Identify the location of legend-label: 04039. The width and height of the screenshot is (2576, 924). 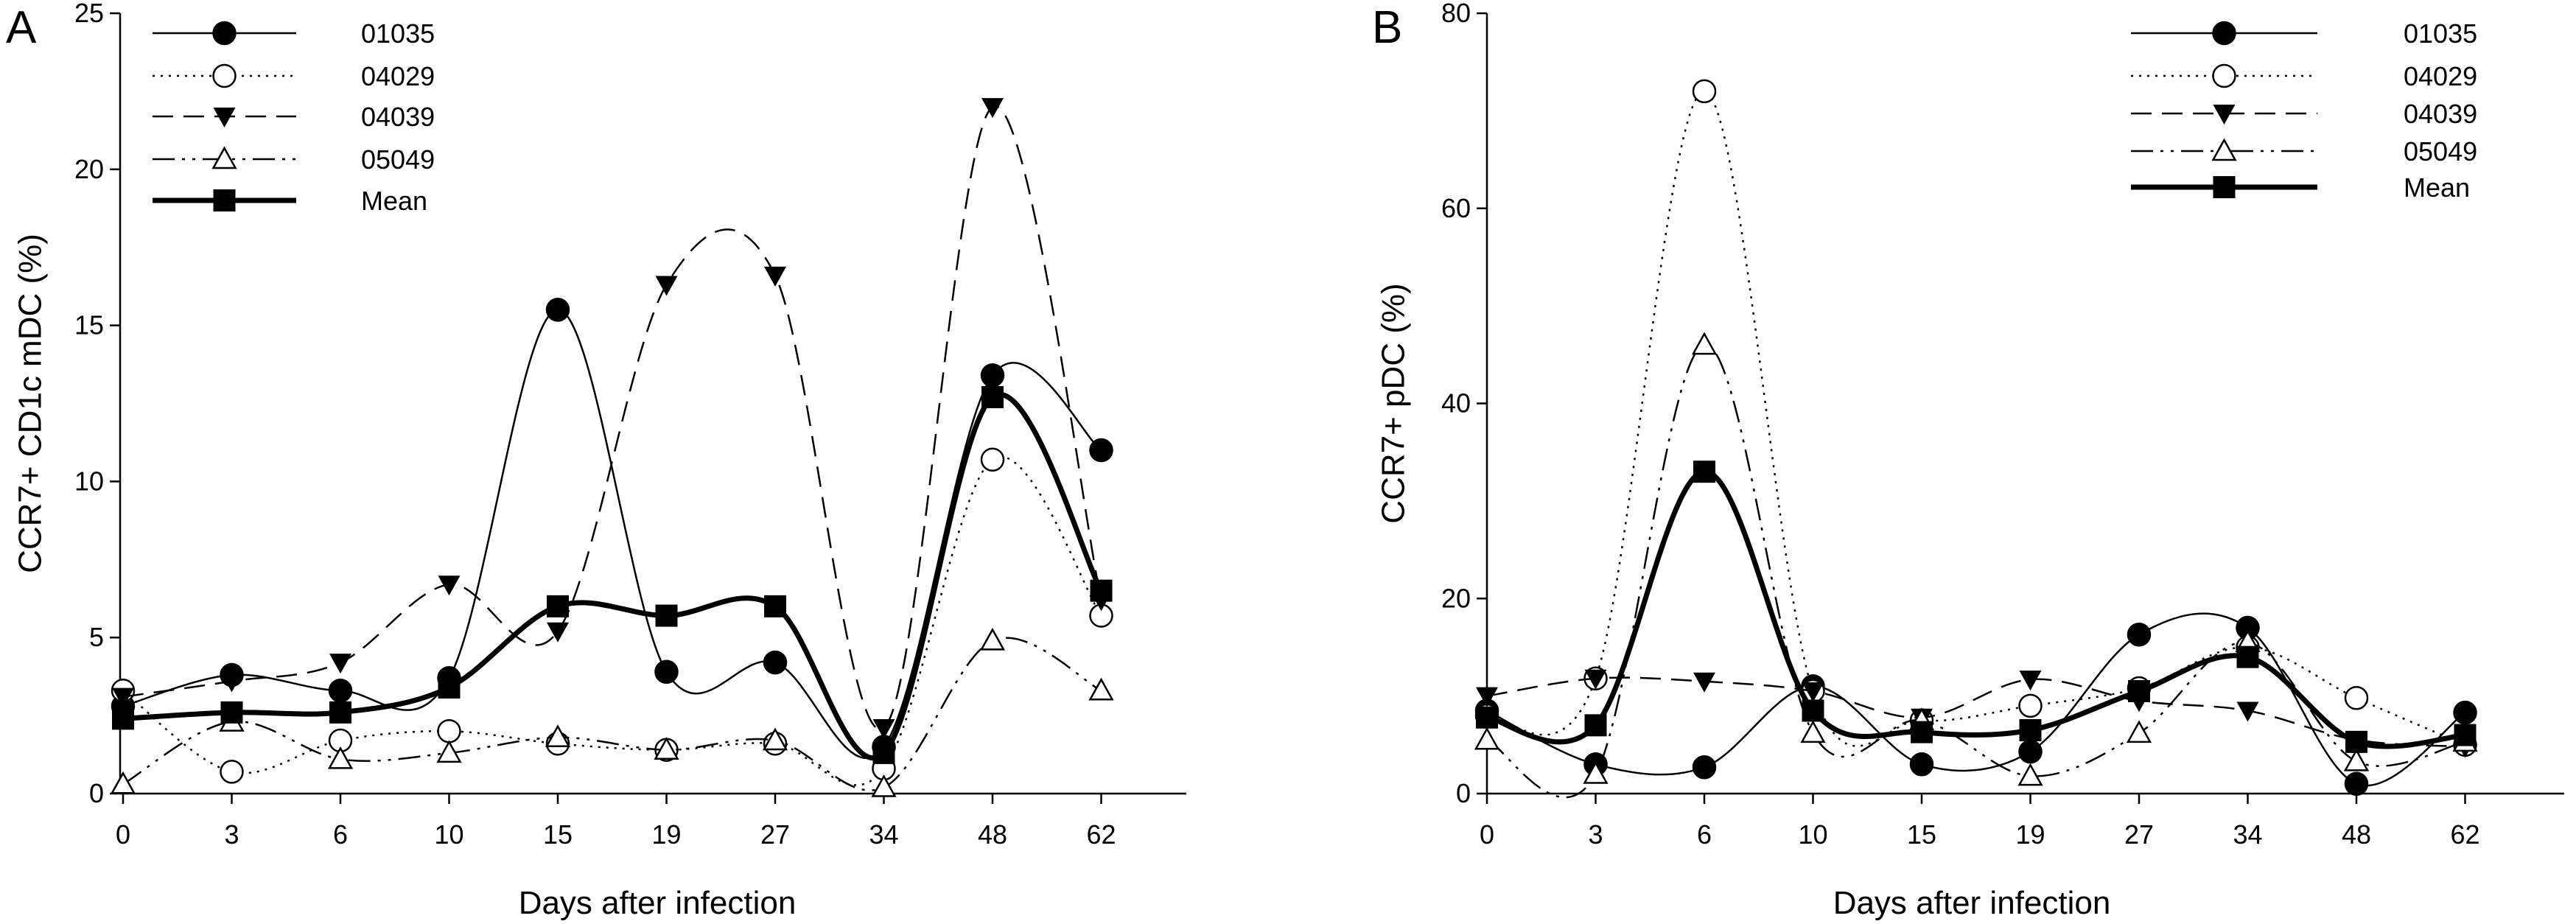
(2440, 114).